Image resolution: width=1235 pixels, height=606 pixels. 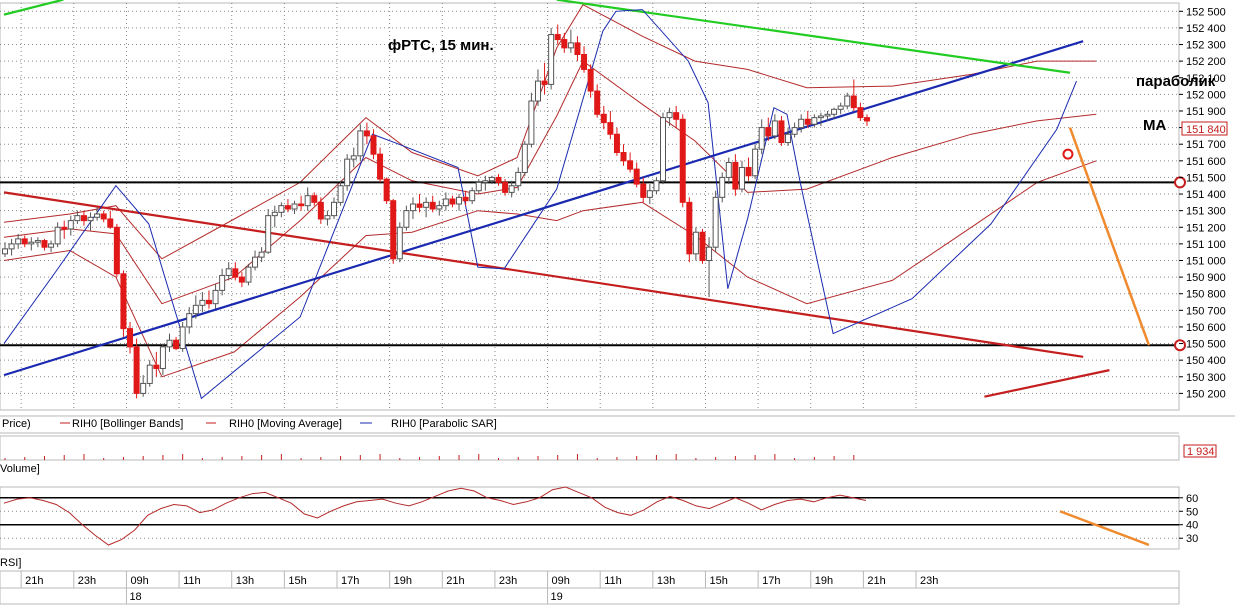 I want to click on price-panel-label: Price), so click(x=16, y=424).